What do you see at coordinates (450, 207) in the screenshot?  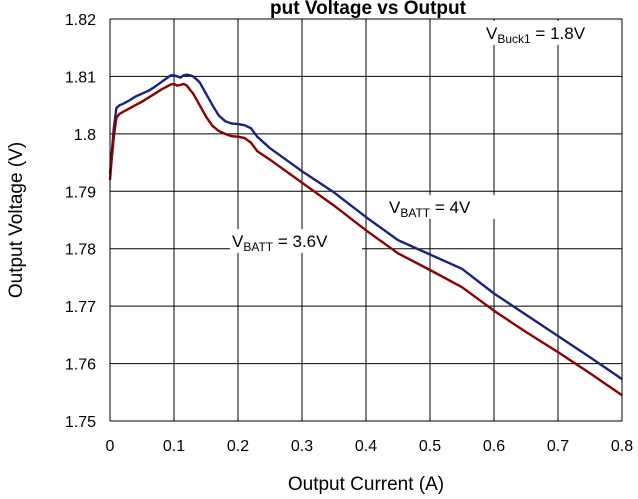 I see `series-label-4v-rest: = 4V` at bounding box center [450, 207].